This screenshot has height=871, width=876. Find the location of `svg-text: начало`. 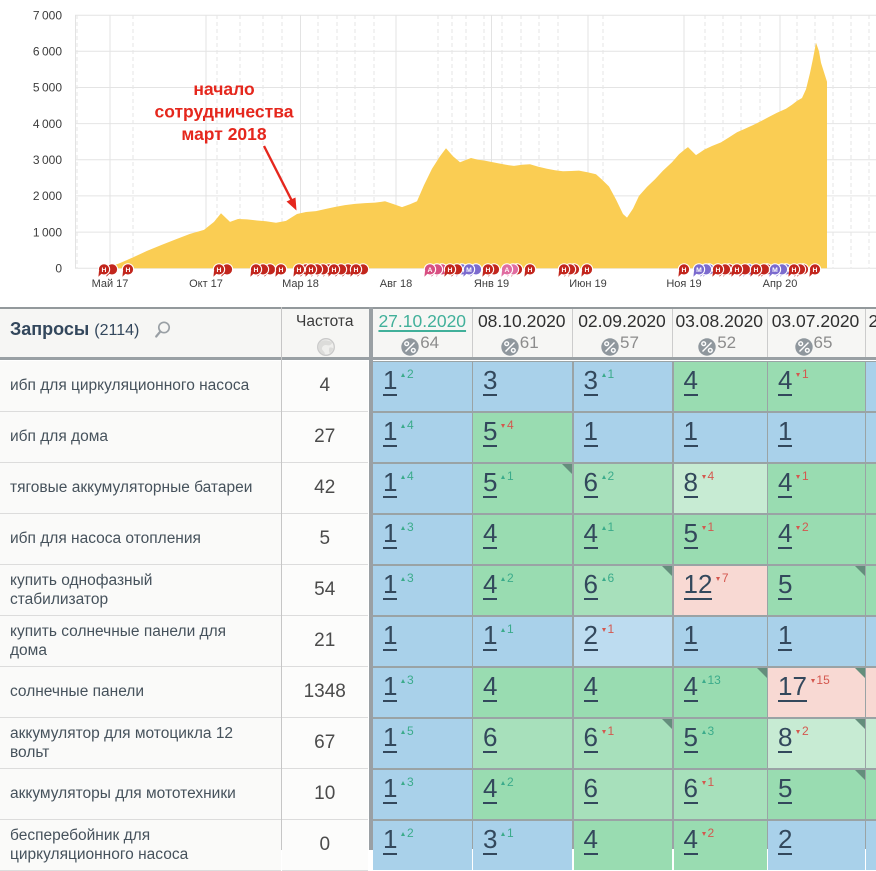

svg-text: начало is located at coordinates (223, 89).